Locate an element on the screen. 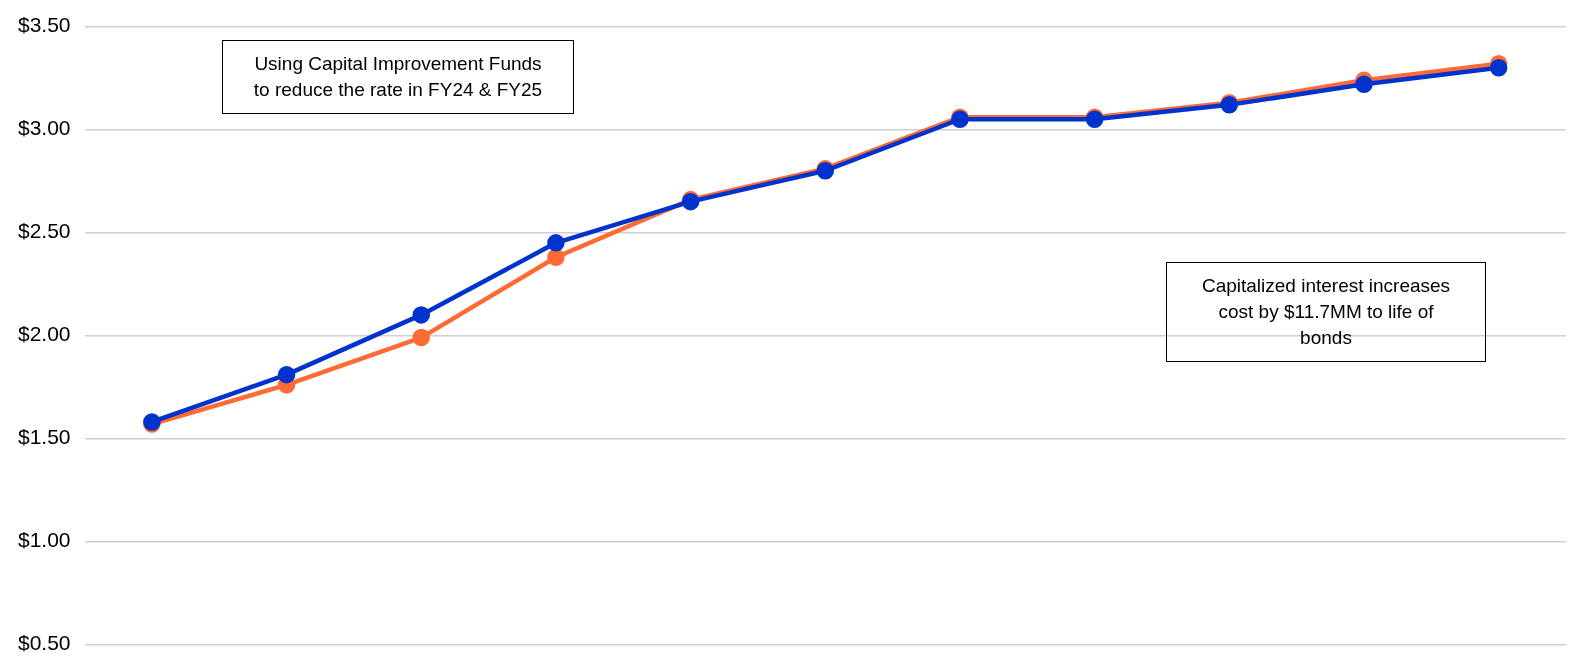 This screenshot has height=671, width=1580. y-tick-label: $3.50 is located at coordinates (44, 25).